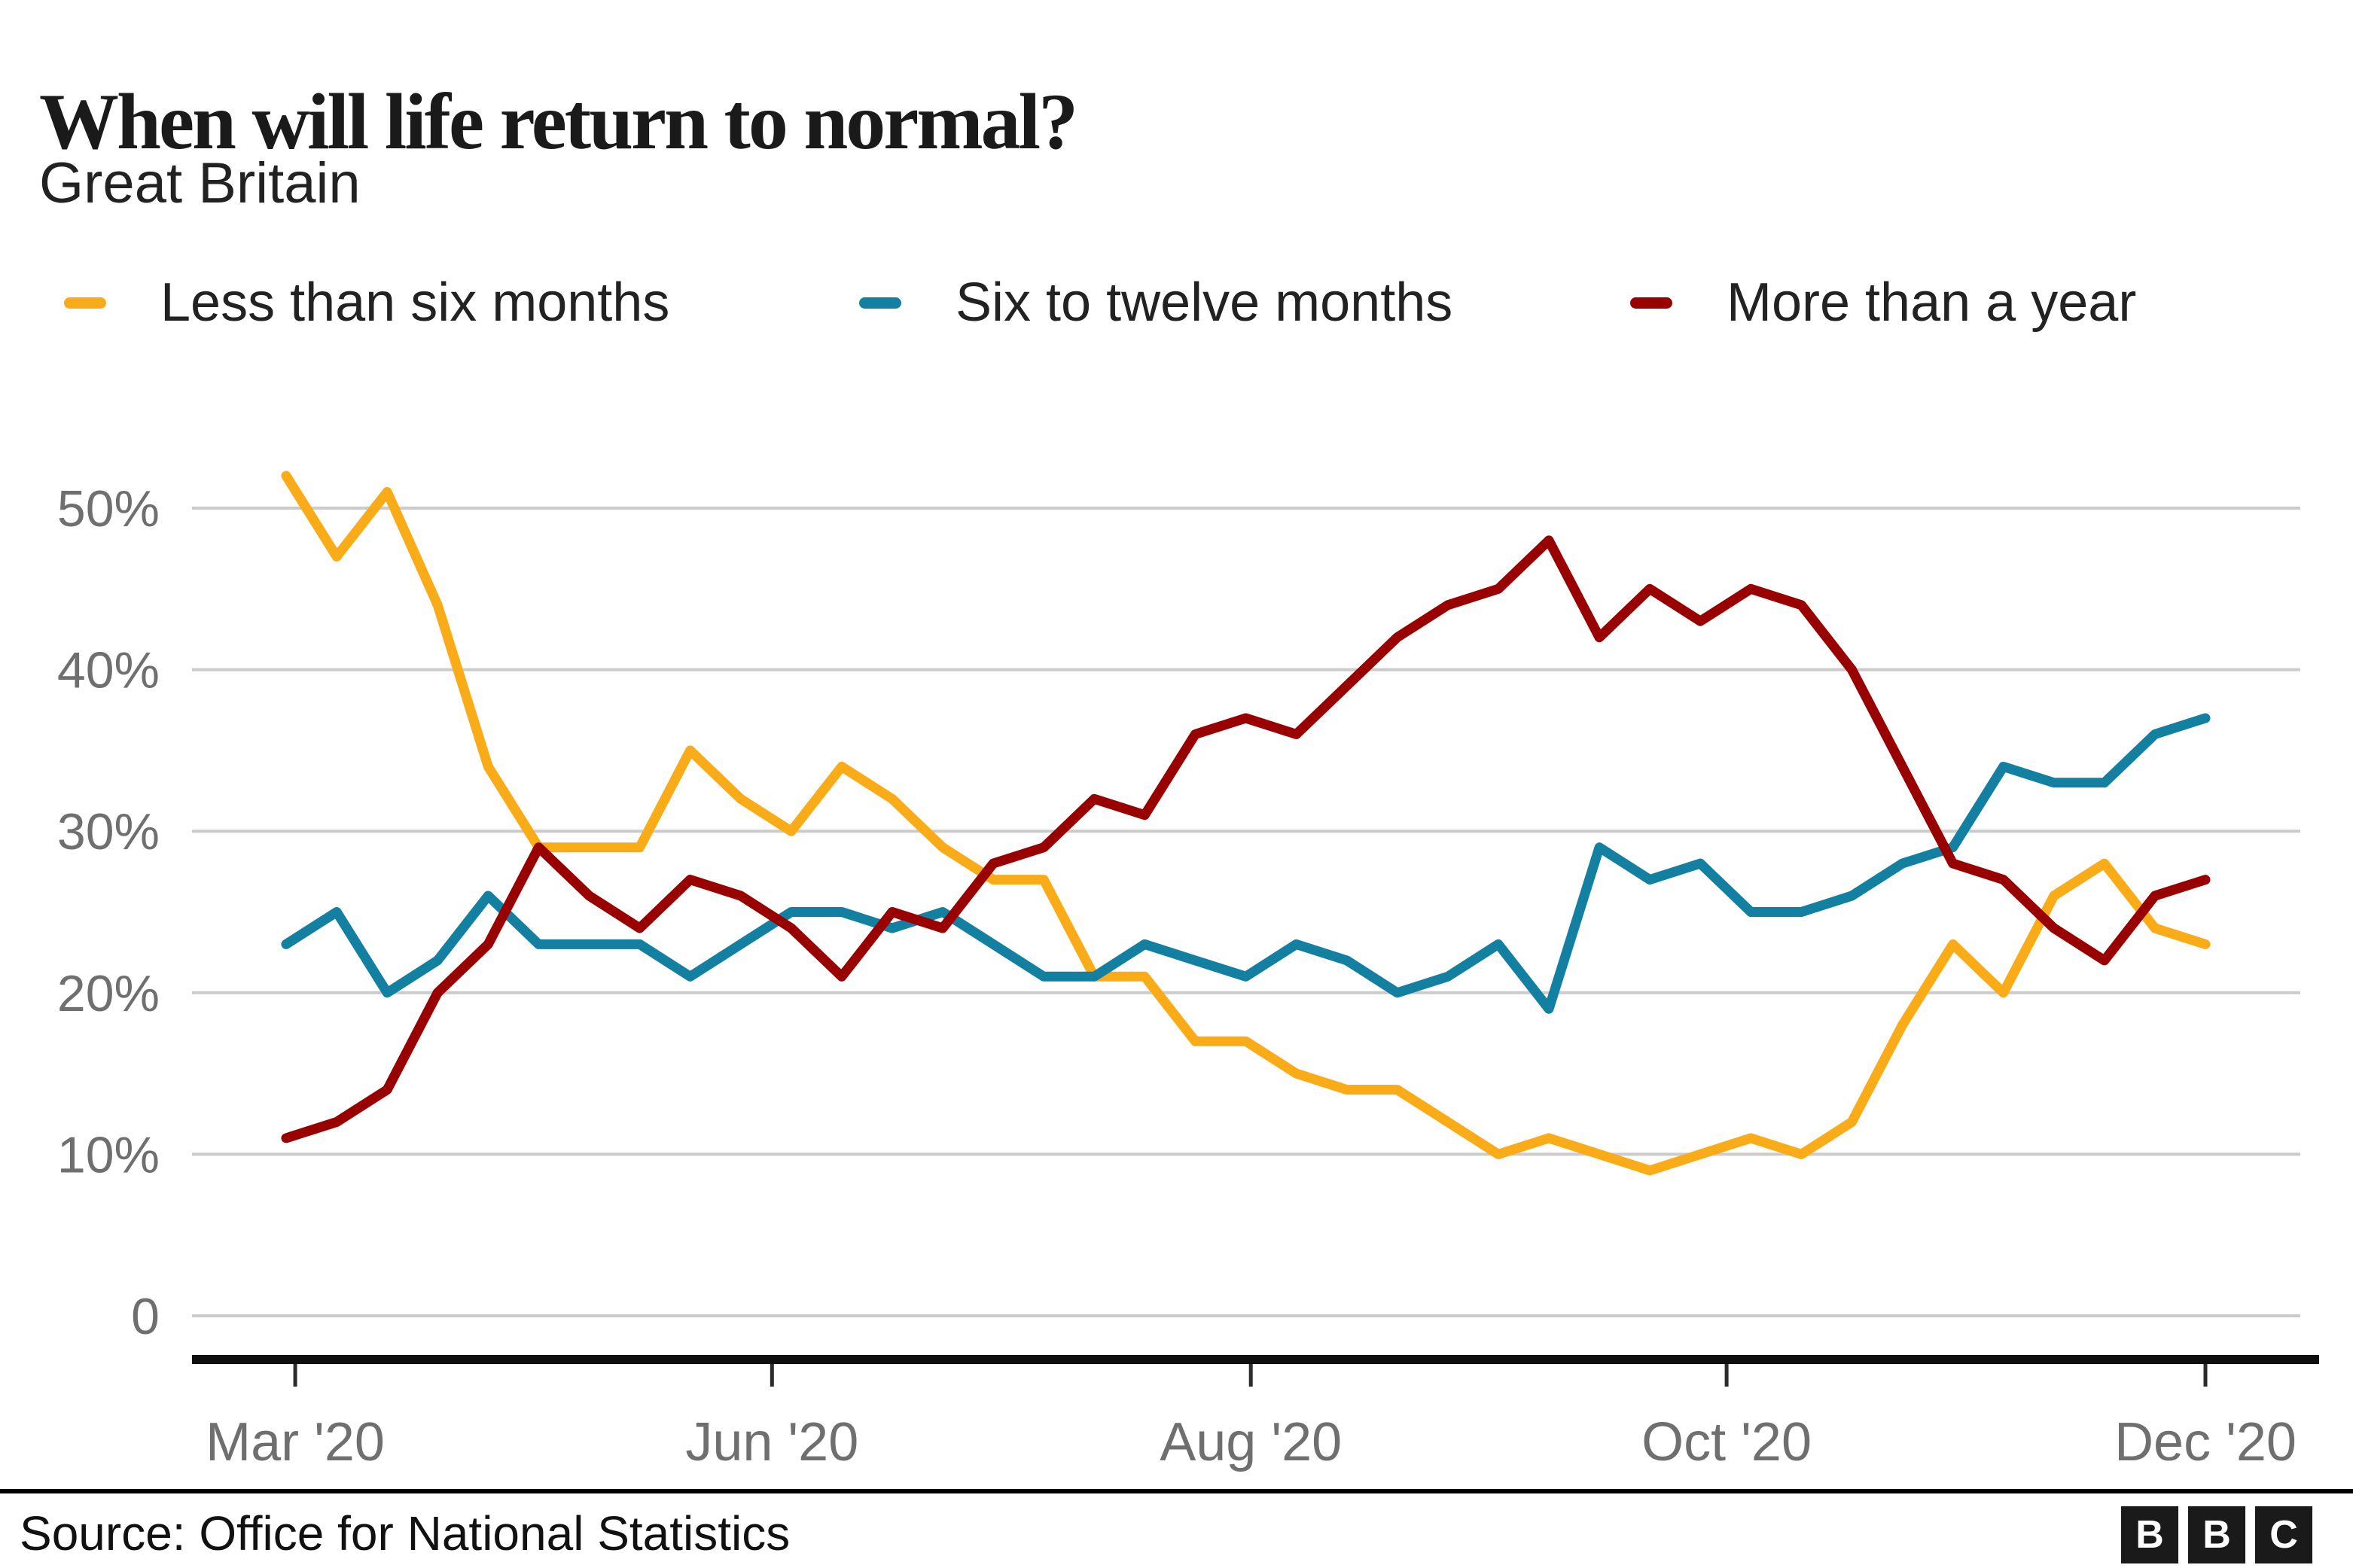 This screenshot has width=2353, height=1568. Describe the element at coordinates (108, 1154) in the screenshot. I see `y-axis-label-10: 10%` at that location.